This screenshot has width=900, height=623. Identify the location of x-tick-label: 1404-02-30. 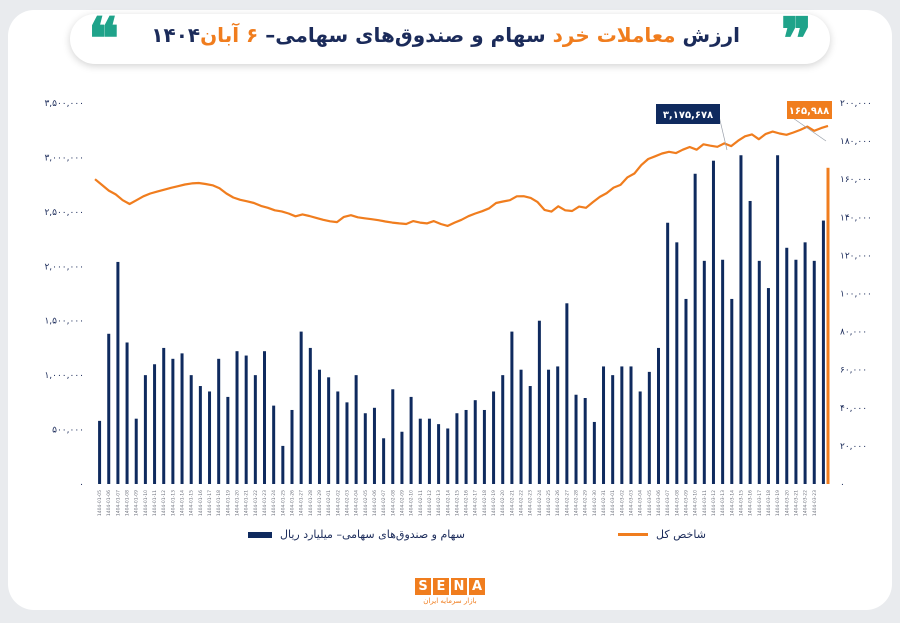
(595, 503).